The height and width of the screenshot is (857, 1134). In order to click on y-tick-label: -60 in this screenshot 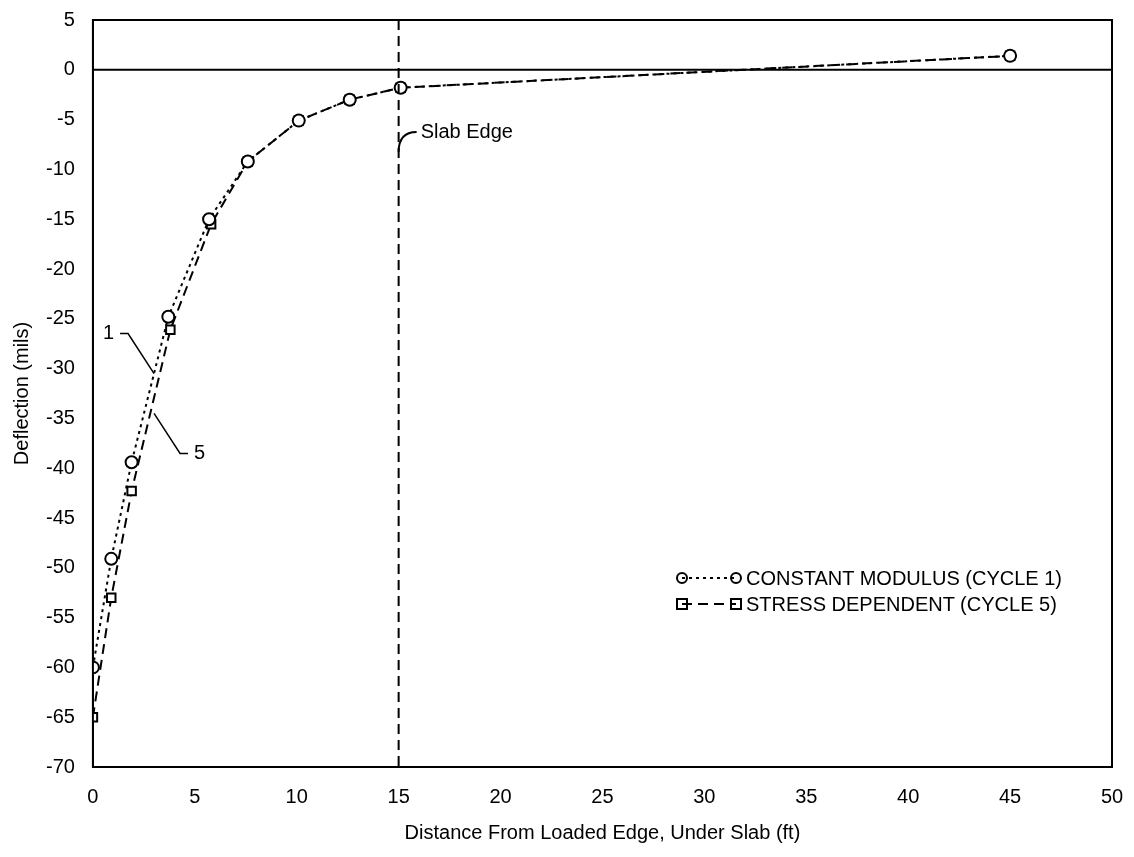, I will do `click(60, 665)`.